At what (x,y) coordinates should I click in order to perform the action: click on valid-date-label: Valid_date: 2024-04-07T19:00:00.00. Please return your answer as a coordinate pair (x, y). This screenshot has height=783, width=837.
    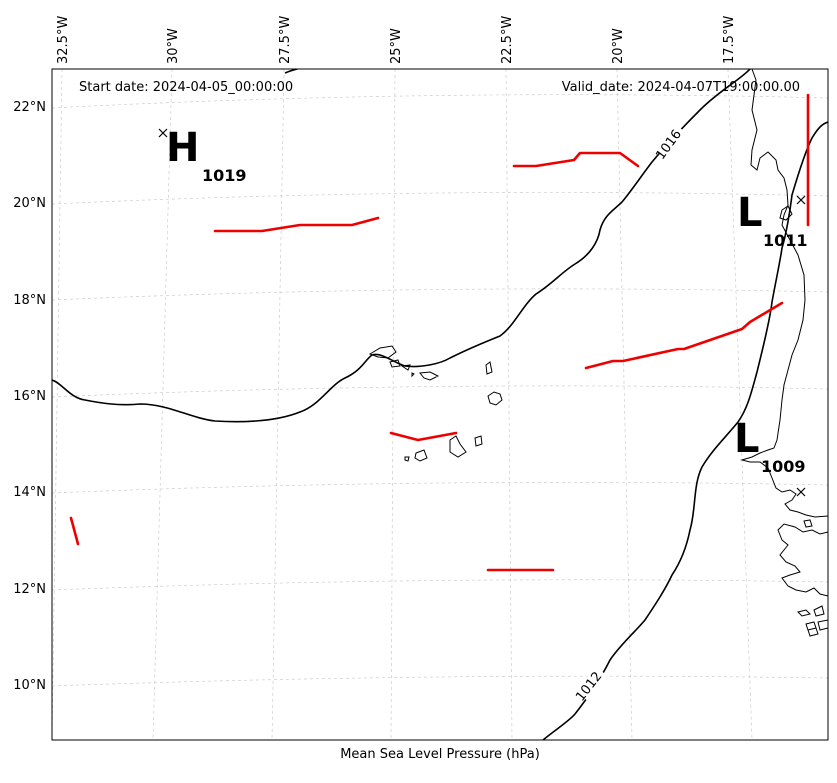
    Looking at the image, I should click on (681, 87).